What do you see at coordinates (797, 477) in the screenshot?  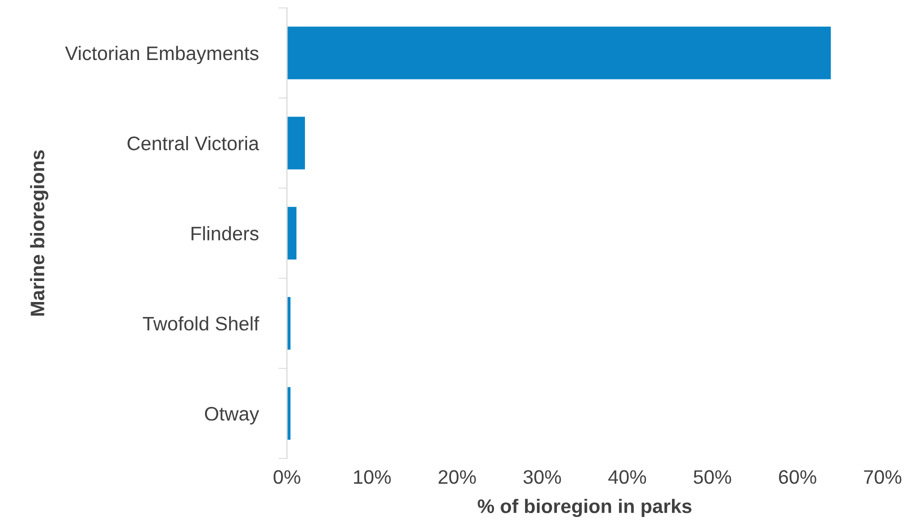 I see `x-tick-label: 60%` at bounding box center [797, 477].